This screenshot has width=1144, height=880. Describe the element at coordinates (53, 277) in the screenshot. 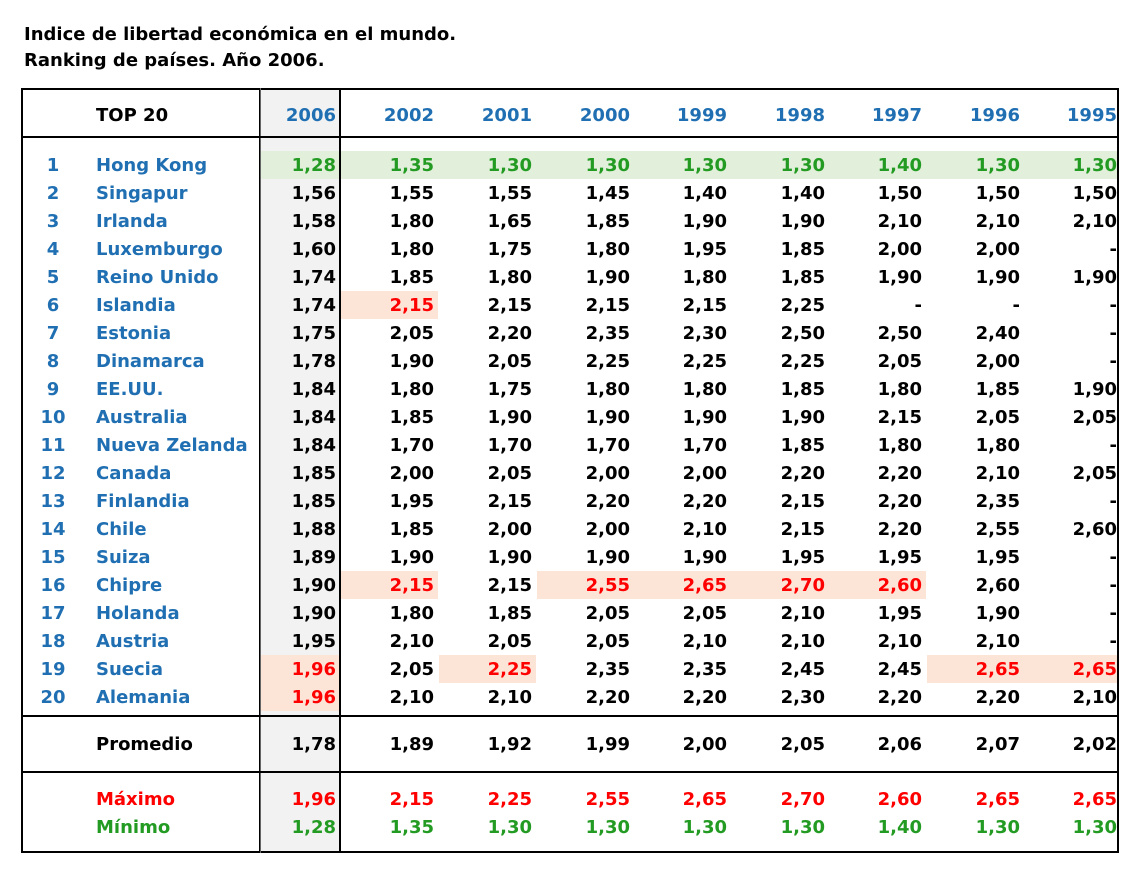

I see `rank-number: 5` at that location.